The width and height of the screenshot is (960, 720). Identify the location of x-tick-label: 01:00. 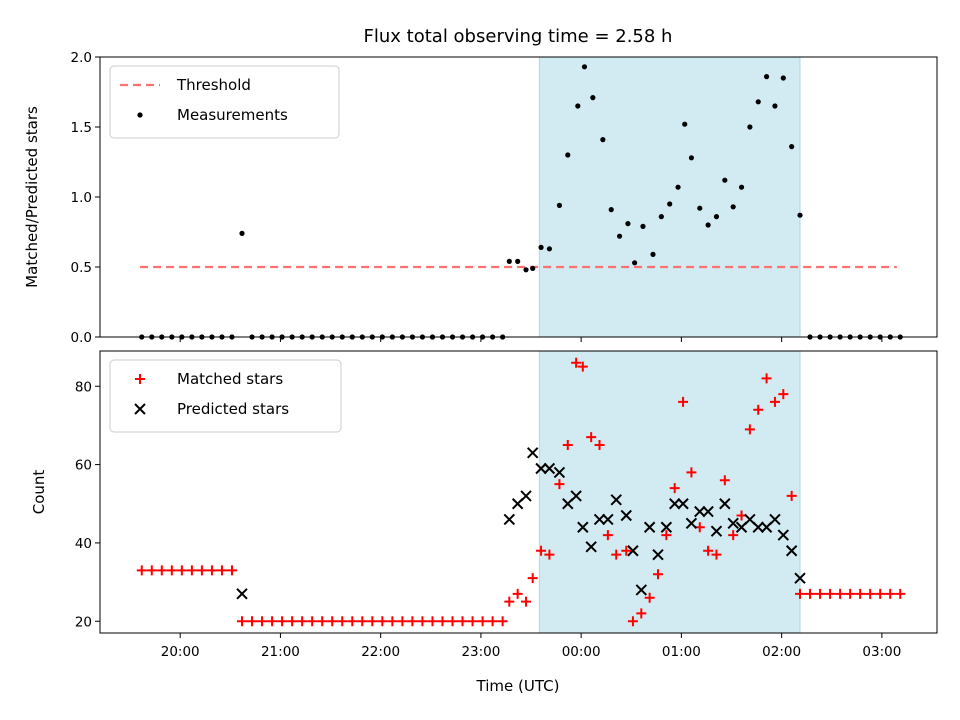
(681, 652).